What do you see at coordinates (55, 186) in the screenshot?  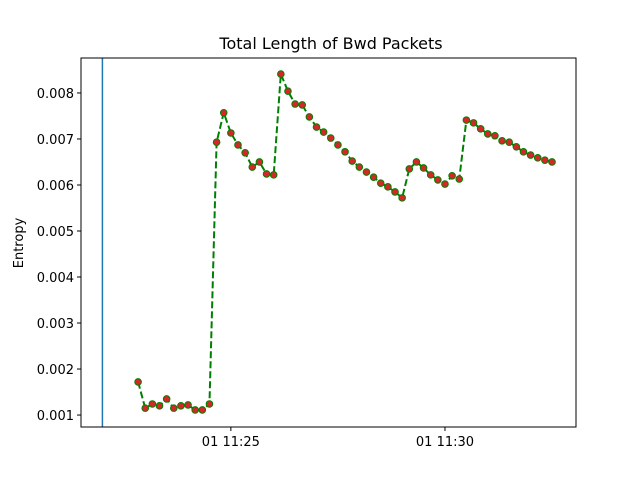 I see `y-tick-label: 0.006` at bounding box center [55, 186].